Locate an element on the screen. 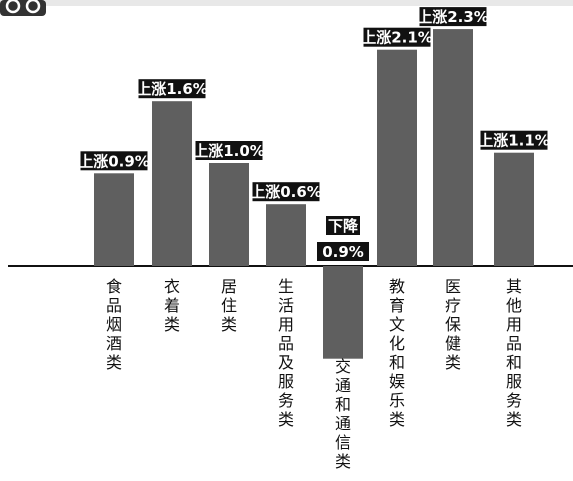 The image size is (573, 481). category-label: 其他用品和服务类 is located at coordinates (514, 353).